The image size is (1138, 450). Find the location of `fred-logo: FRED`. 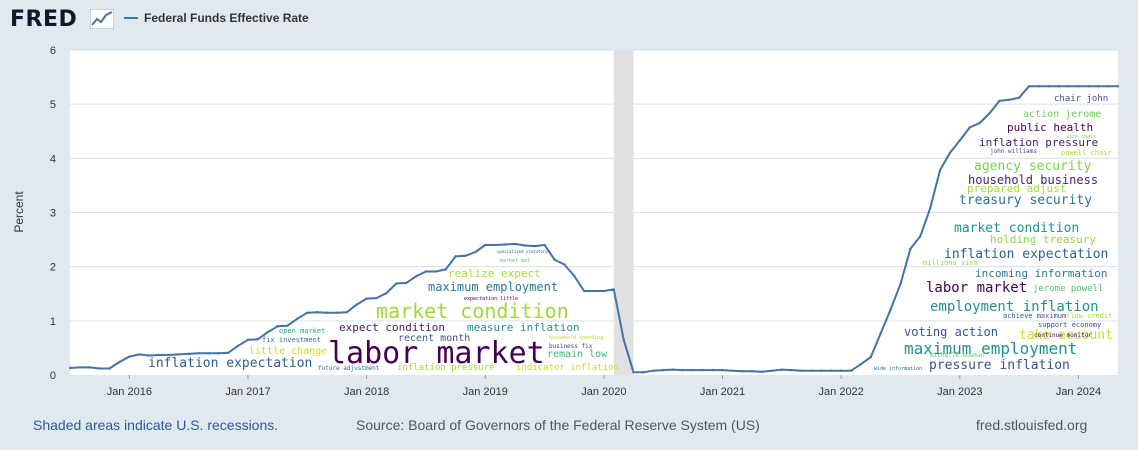

fred-logo: FRED is located at coordinates (44, 19).